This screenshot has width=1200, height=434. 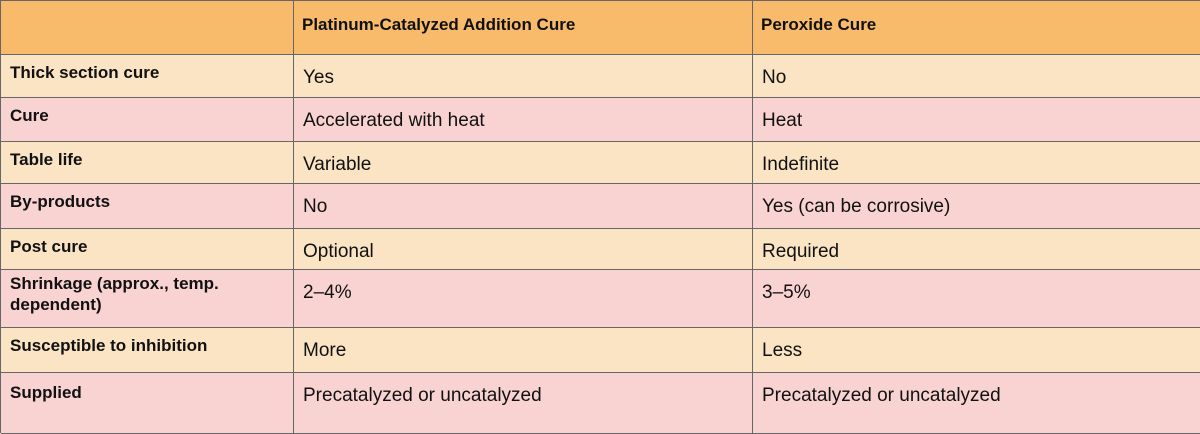 I want to click on row-label: Cure, so click(x=147, y=120).